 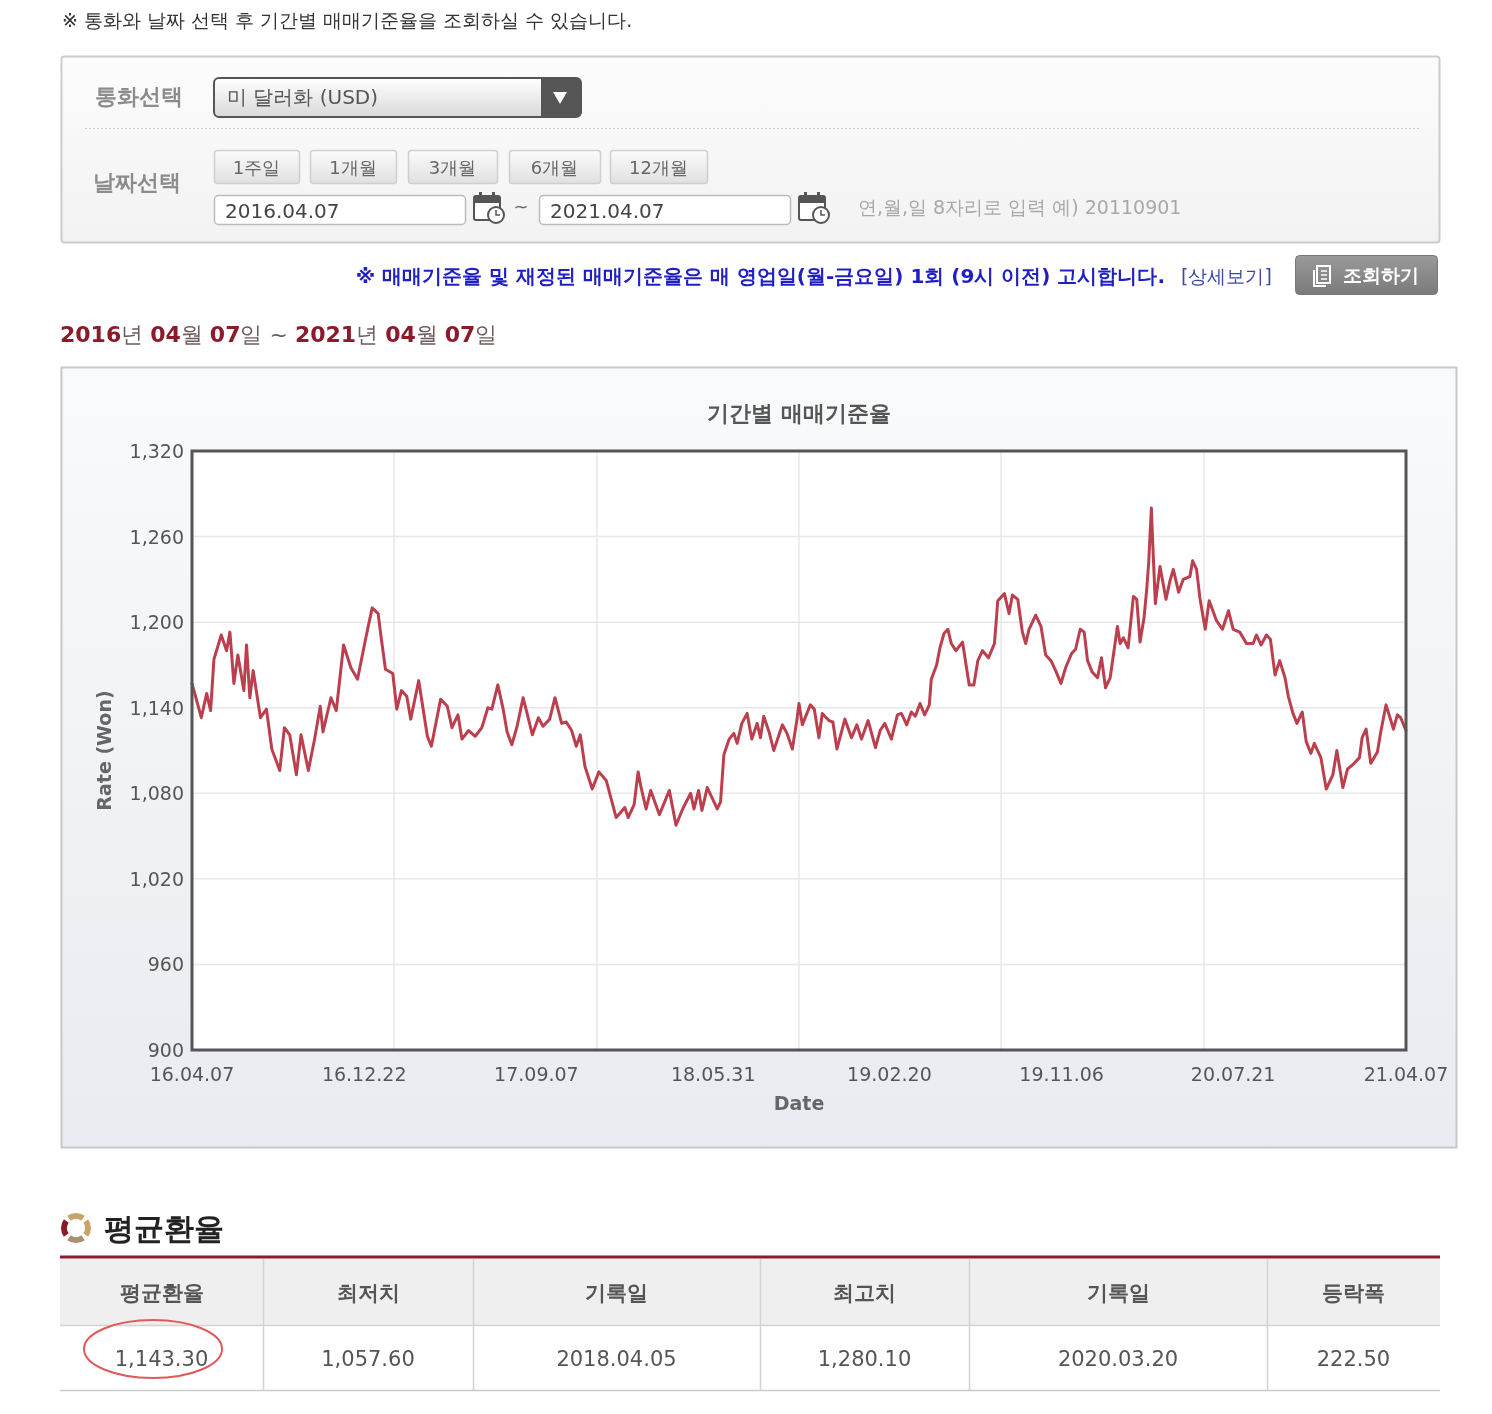 What do you see at coordinates (452, 167) in the screenshot?
I see `text: 3개월` at bounding box center [452, 167].